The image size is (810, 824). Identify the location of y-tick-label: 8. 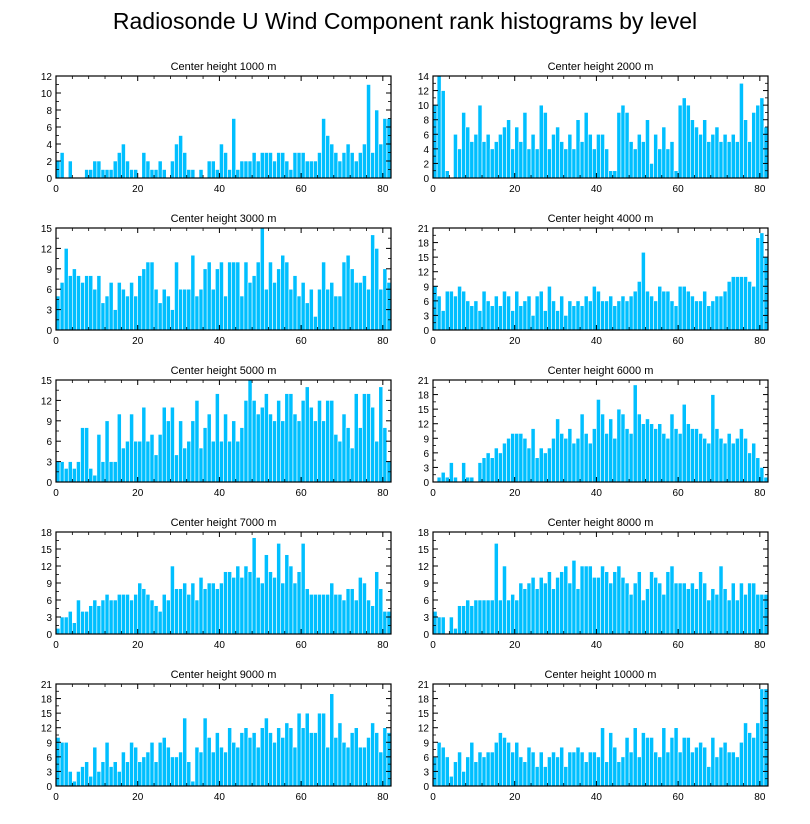
(426, 121).